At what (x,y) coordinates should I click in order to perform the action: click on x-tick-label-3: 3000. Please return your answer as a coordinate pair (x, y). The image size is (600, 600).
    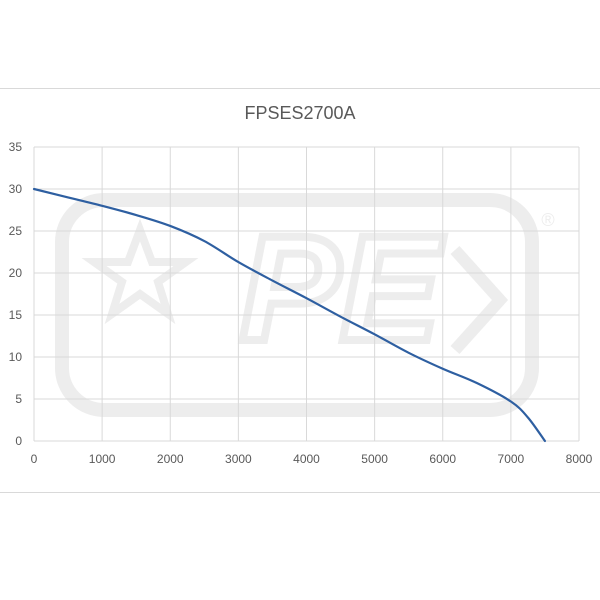
    Looking at the image, I should click on (238, 459).